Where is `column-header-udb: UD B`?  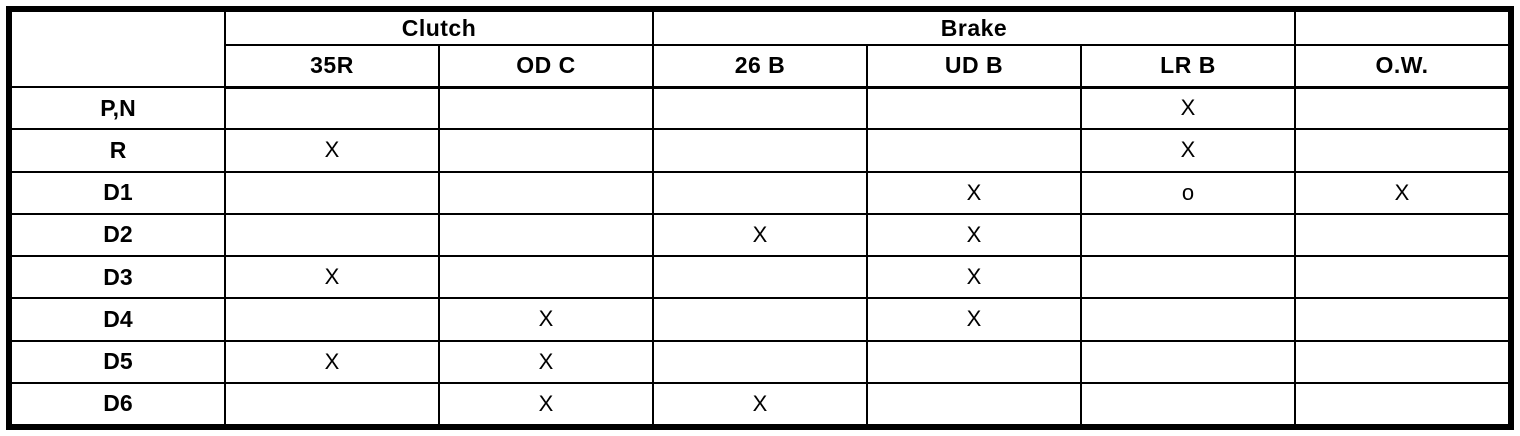 column-header-udb: UD B is located at coordinates (974, 66).